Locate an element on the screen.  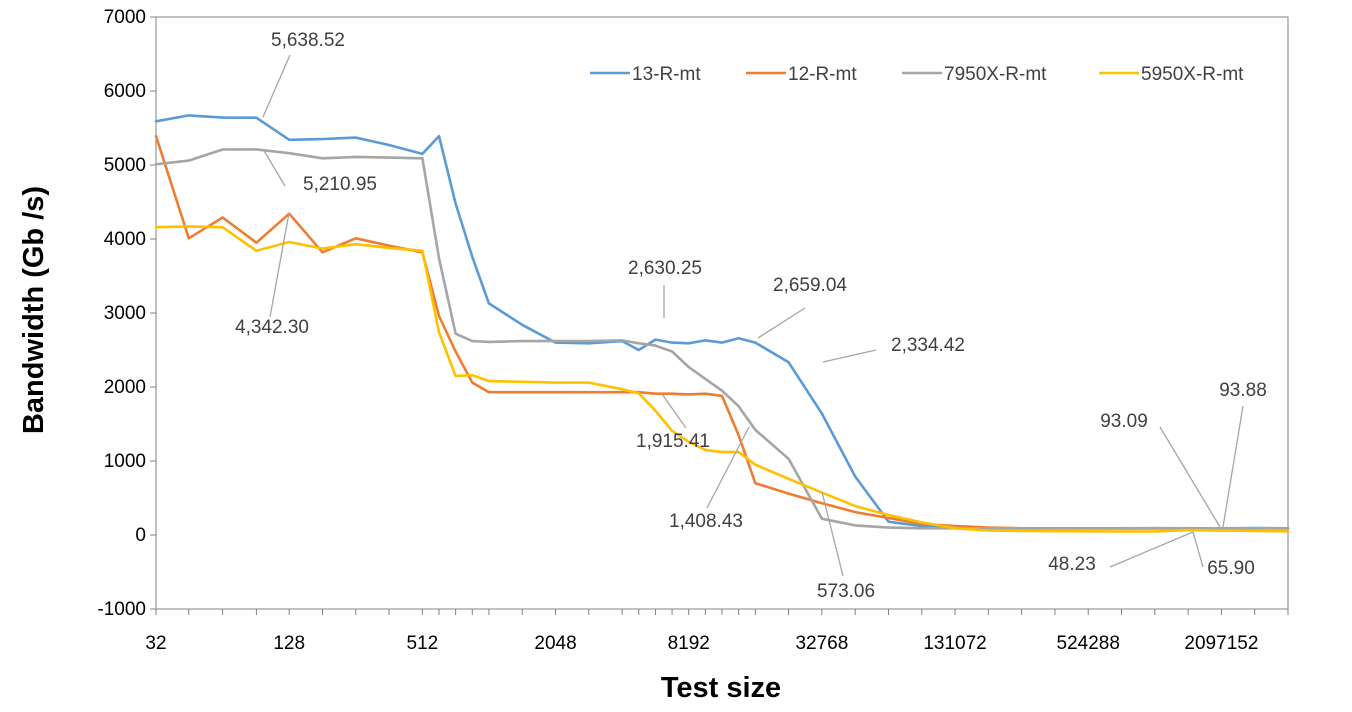
x-tick-label: 32768 is located at coordinates (821, 643).